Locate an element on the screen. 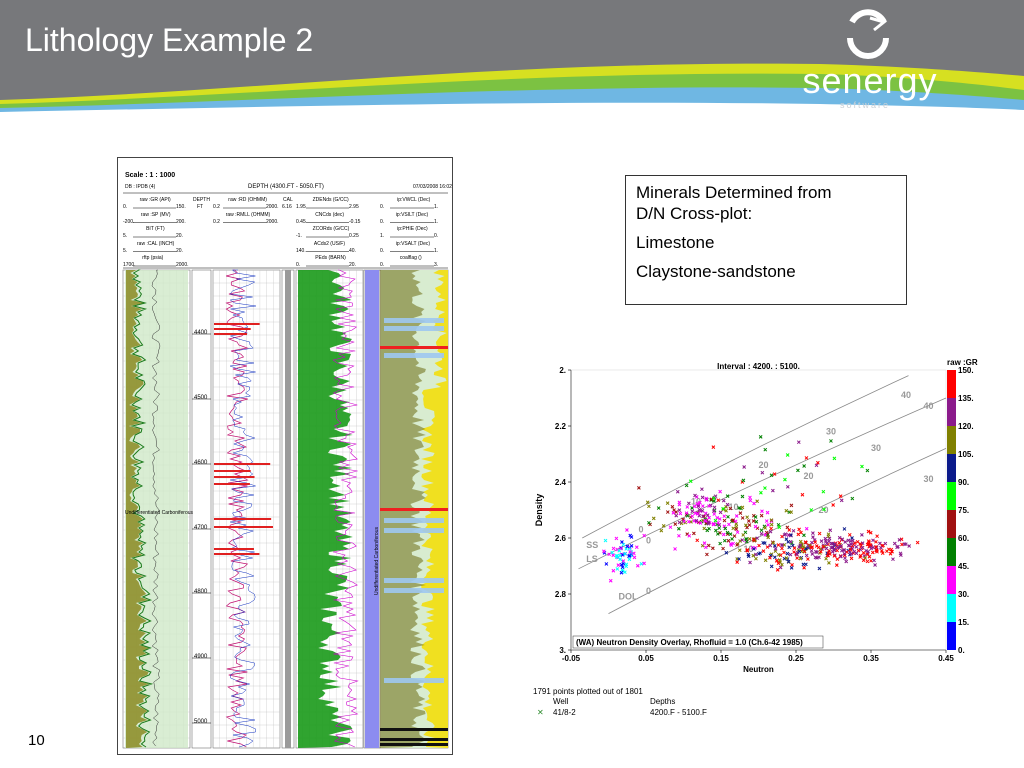 This screenshot has width=1024, height=768. resistivity-spike is located at coordinates (242, 464).